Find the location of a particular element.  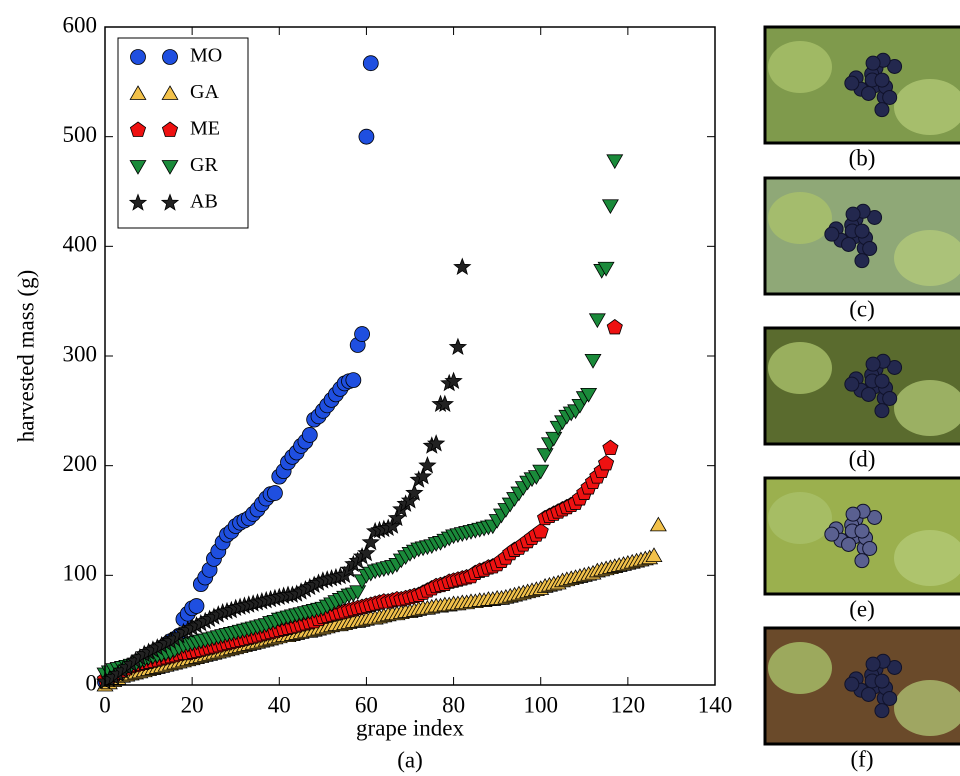

x-tick-label: 100 is located at coordinates (540, 704).